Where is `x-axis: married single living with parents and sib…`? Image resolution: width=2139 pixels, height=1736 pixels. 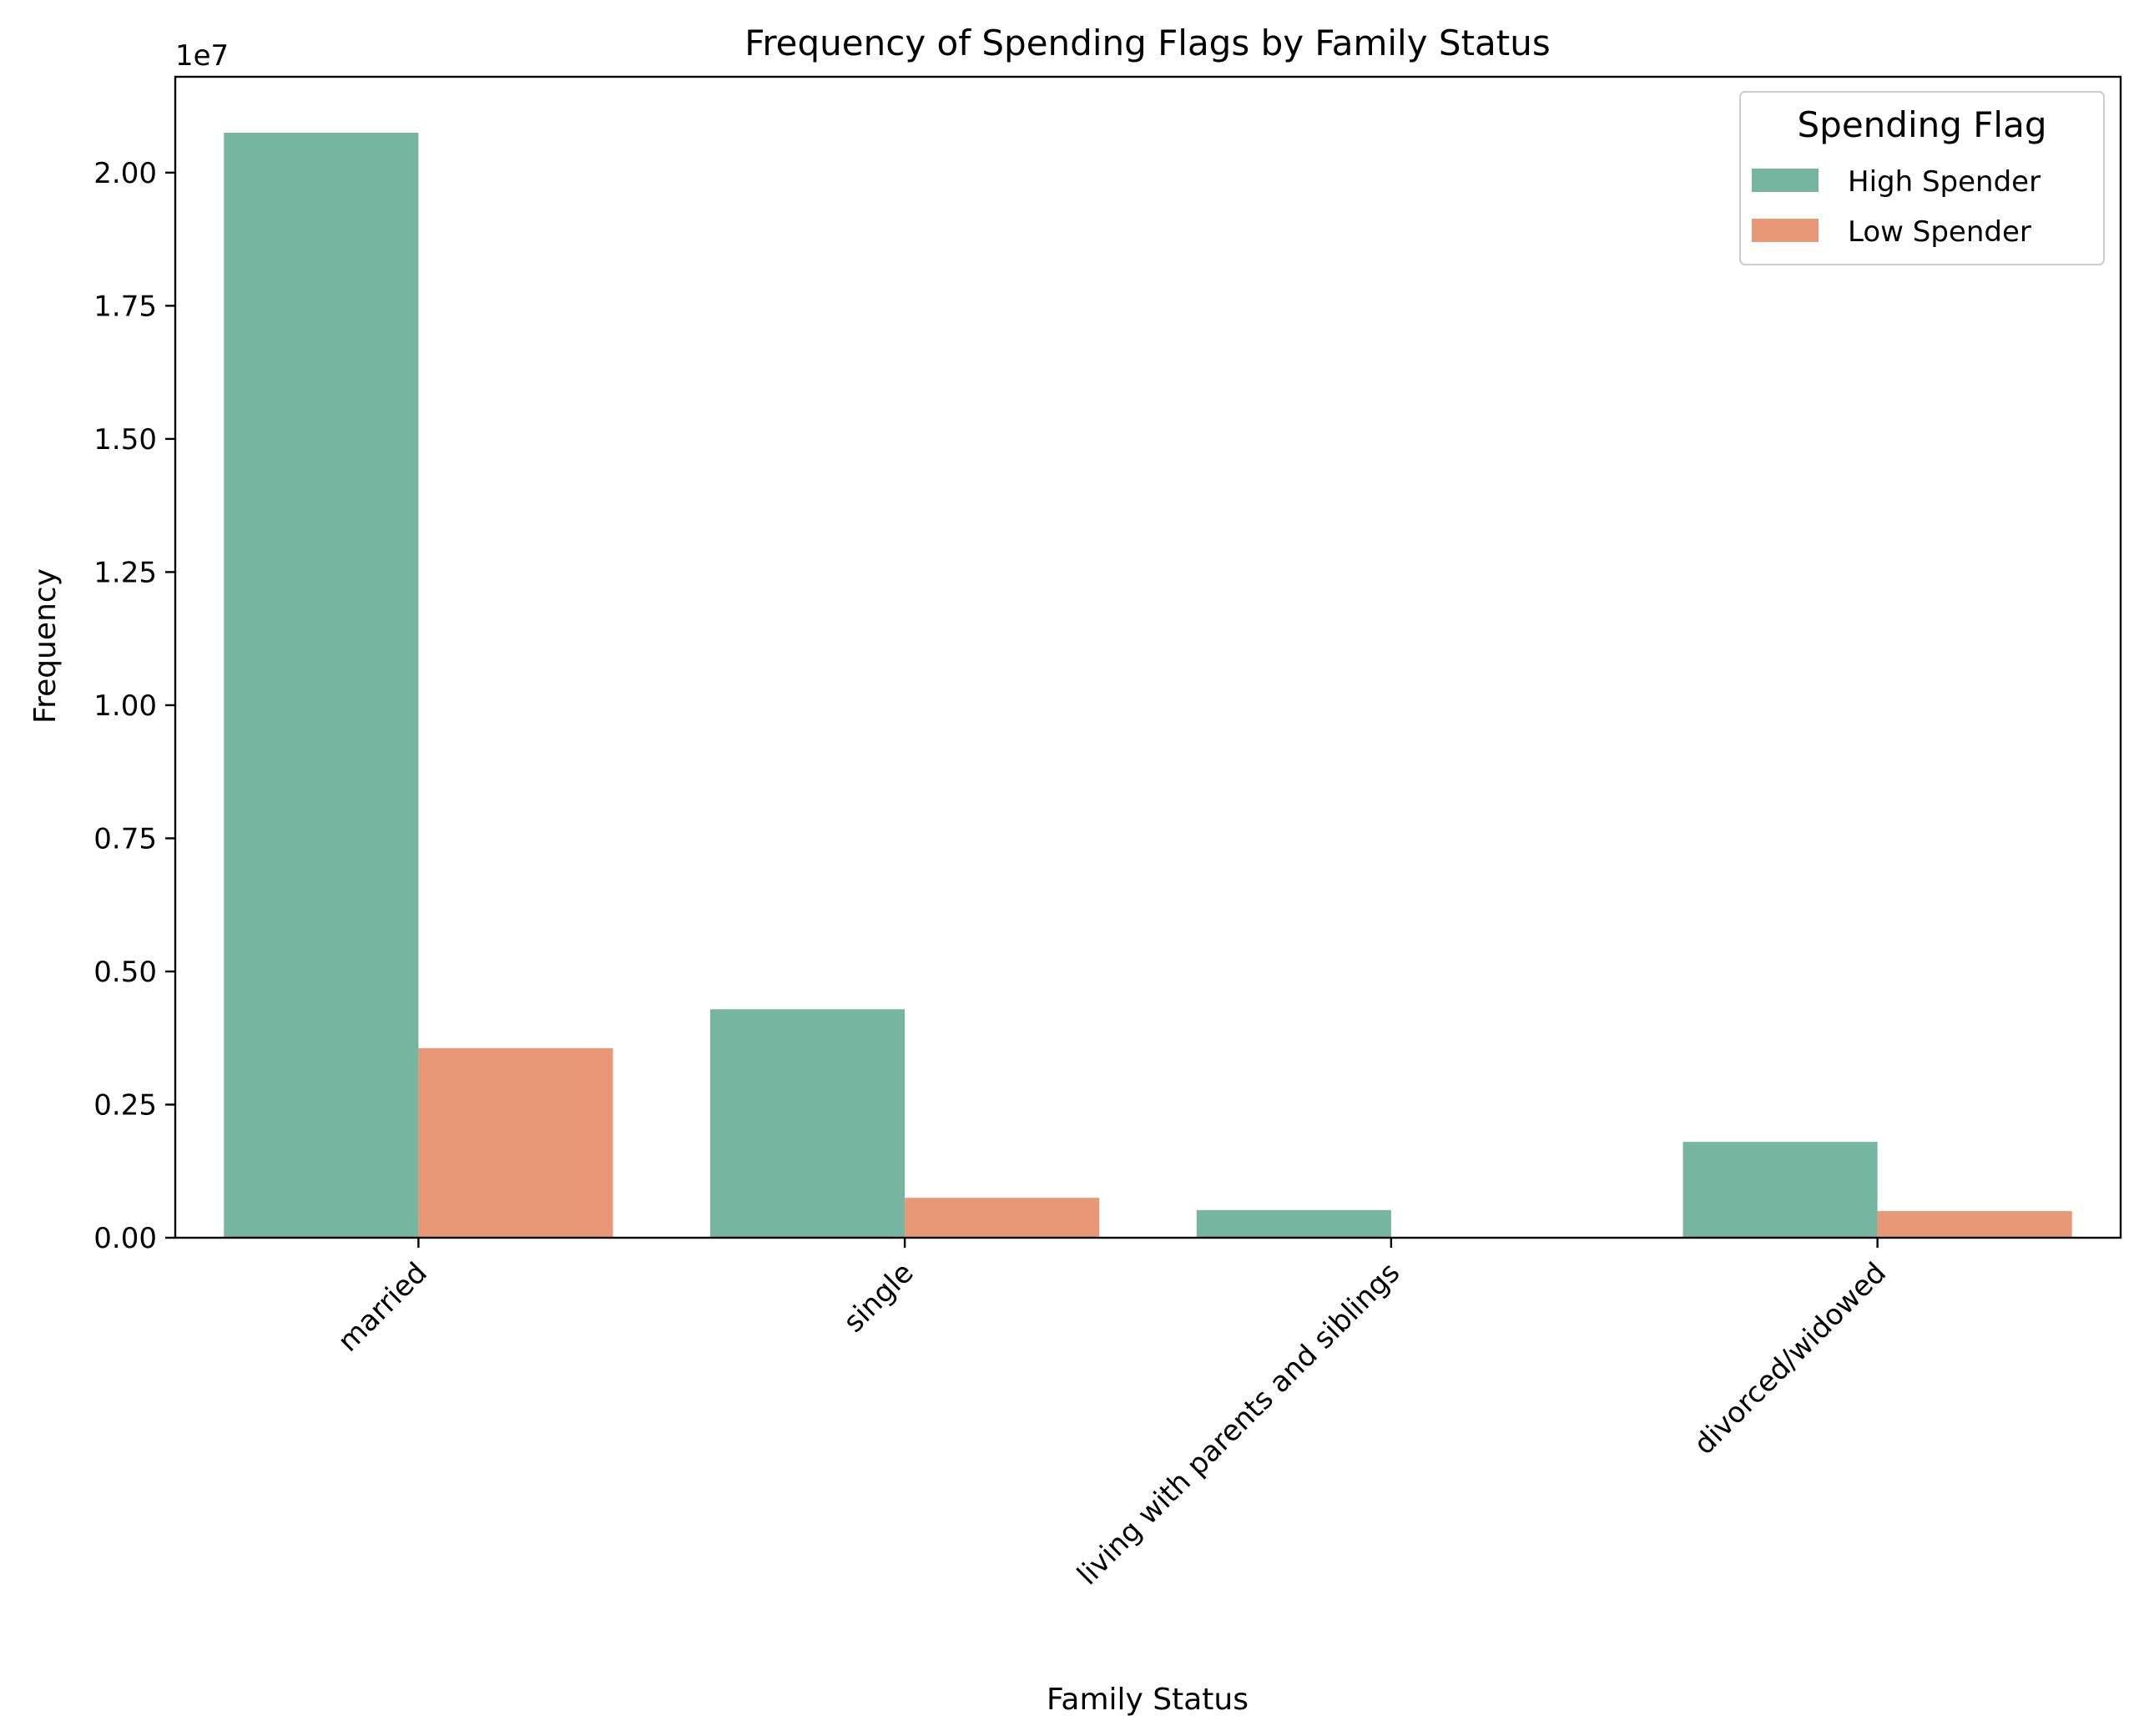 x-axis: married single living with parents and sib… is located at coordinates (1112, 1415).